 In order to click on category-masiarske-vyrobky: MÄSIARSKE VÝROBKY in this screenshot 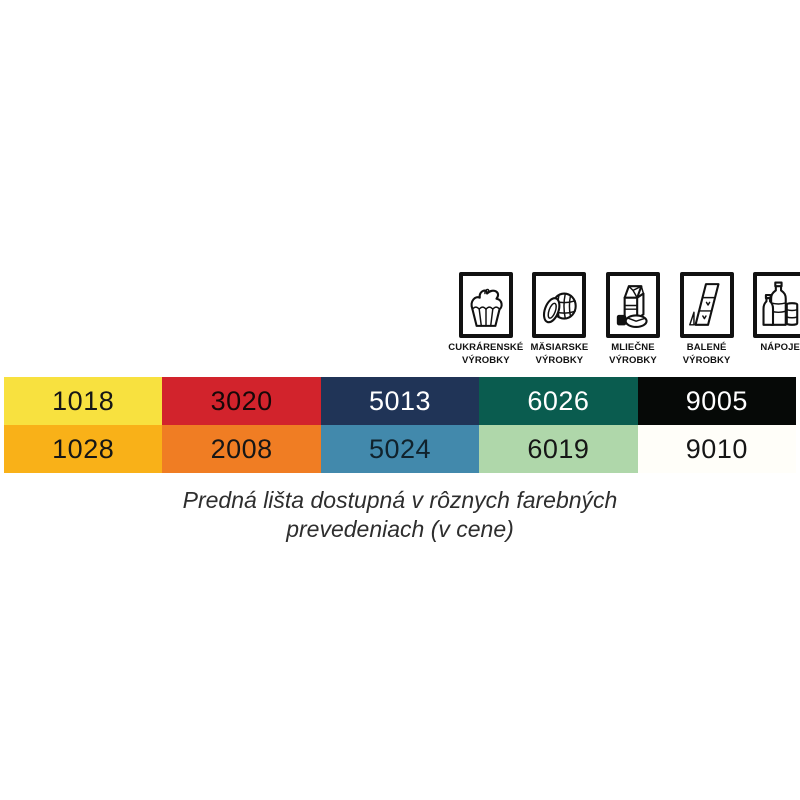, I will do `click(560, 319)`.